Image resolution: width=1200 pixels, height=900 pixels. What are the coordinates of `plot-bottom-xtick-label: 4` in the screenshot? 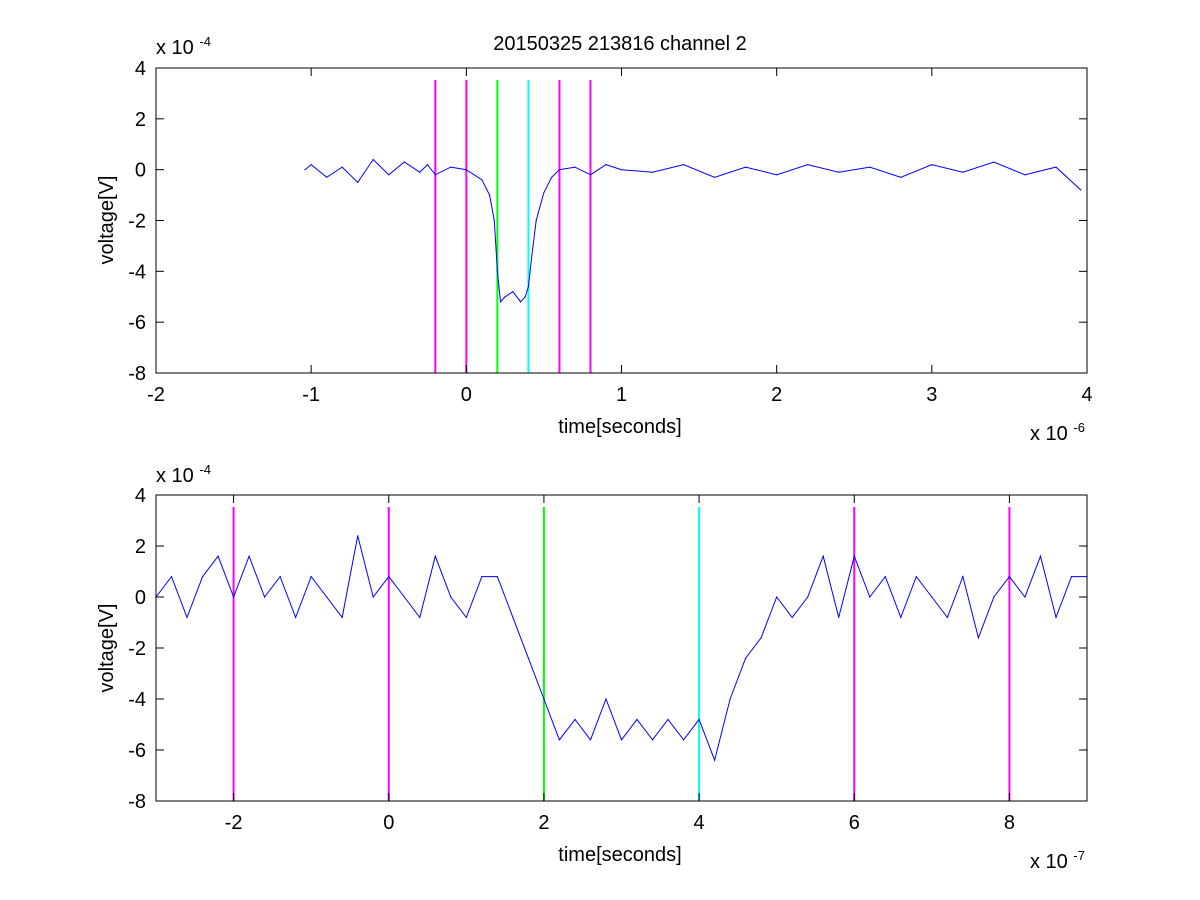 It's located at (699, 823).